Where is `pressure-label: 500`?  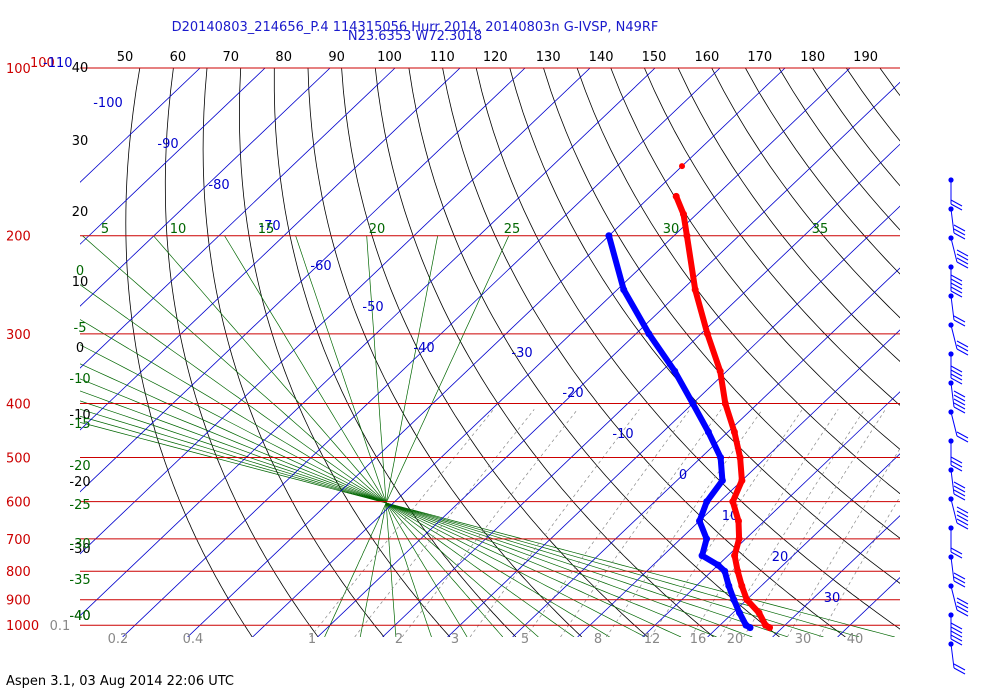
pressure-label: 500 is located at coordinates (18, 458).